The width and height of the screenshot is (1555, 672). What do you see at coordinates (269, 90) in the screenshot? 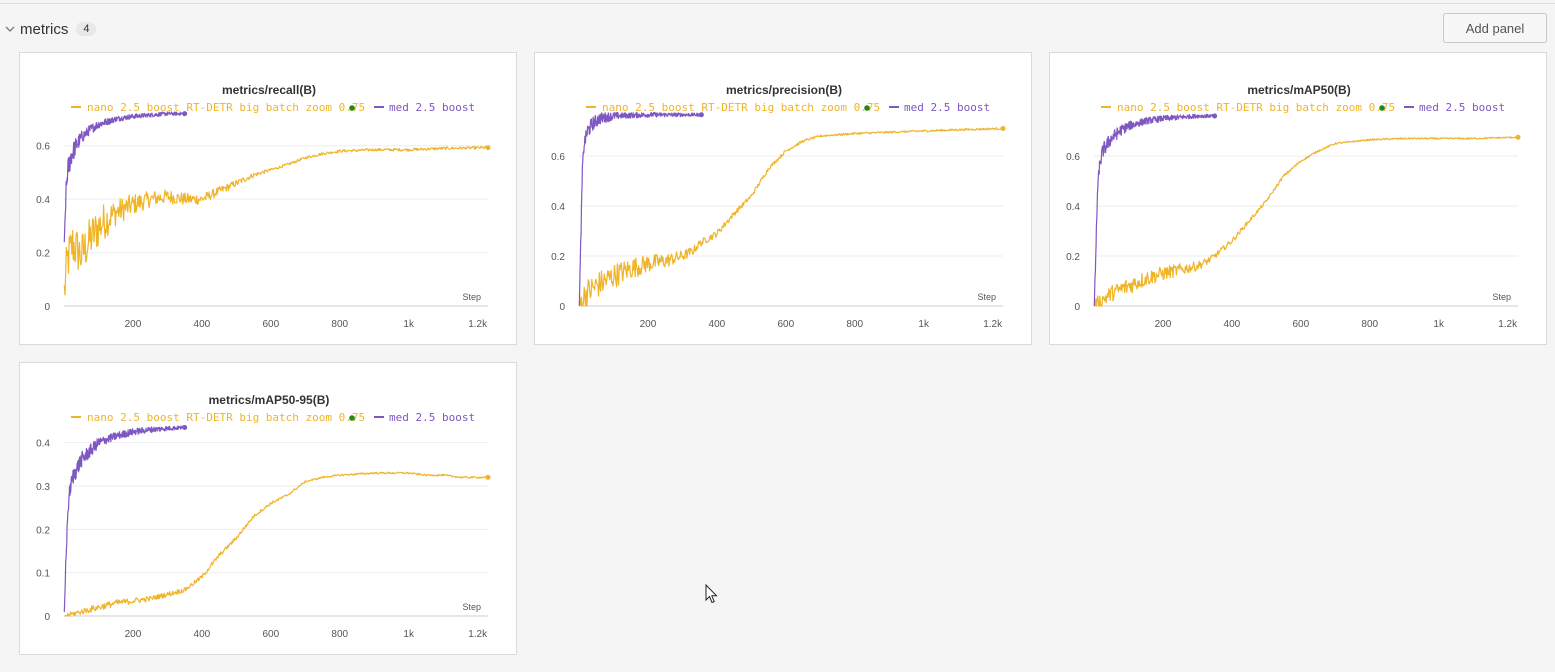
I see `chart-title: metrics/recall(B)` at bounding box center [269, 90].